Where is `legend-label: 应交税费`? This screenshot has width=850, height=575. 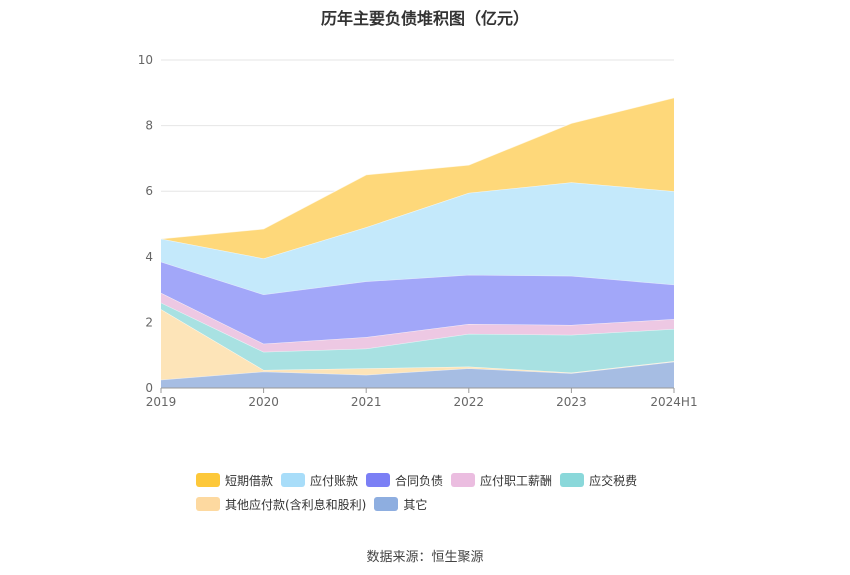 legend-label: 应交税费 is located at coordinates (613, 480).